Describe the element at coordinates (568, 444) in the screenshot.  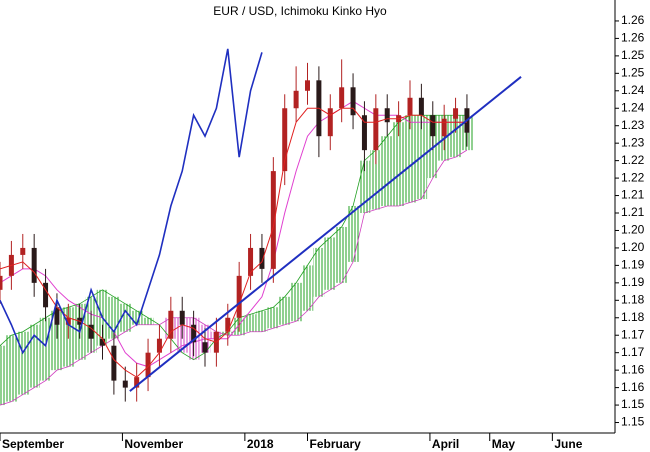
I see `x-tick-label: June` at that location.